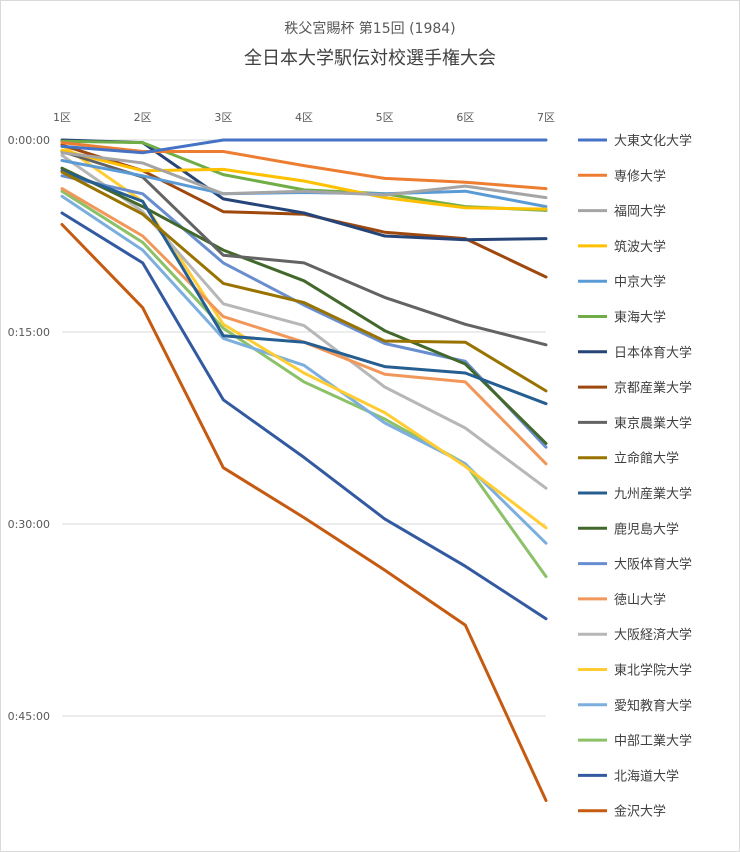  What do you see at coordinates (223, 117) in the screenshot?
I see `x-tick-label: 3区` at bounding box center [223, 117].